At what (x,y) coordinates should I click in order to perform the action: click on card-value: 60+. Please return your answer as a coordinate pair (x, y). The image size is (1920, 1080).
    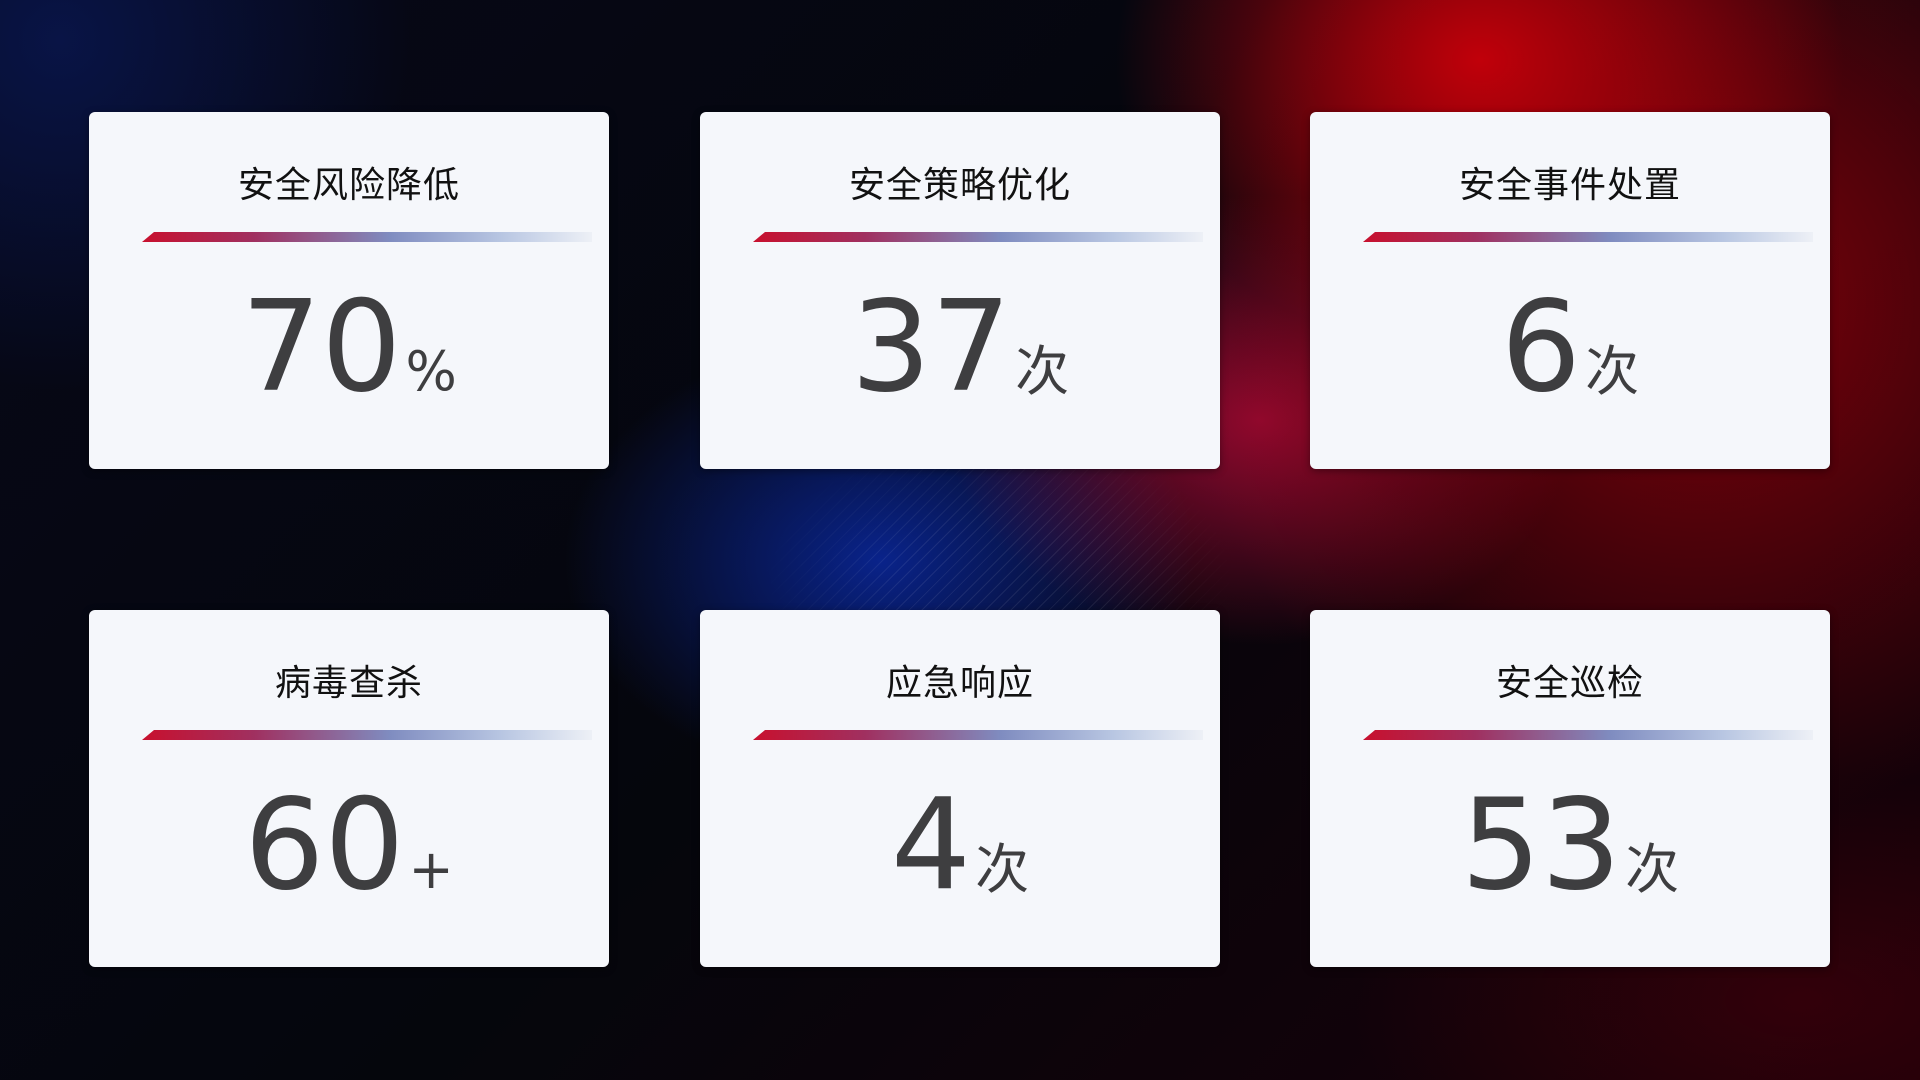
    Looking at the image, I should click on (349, 845).